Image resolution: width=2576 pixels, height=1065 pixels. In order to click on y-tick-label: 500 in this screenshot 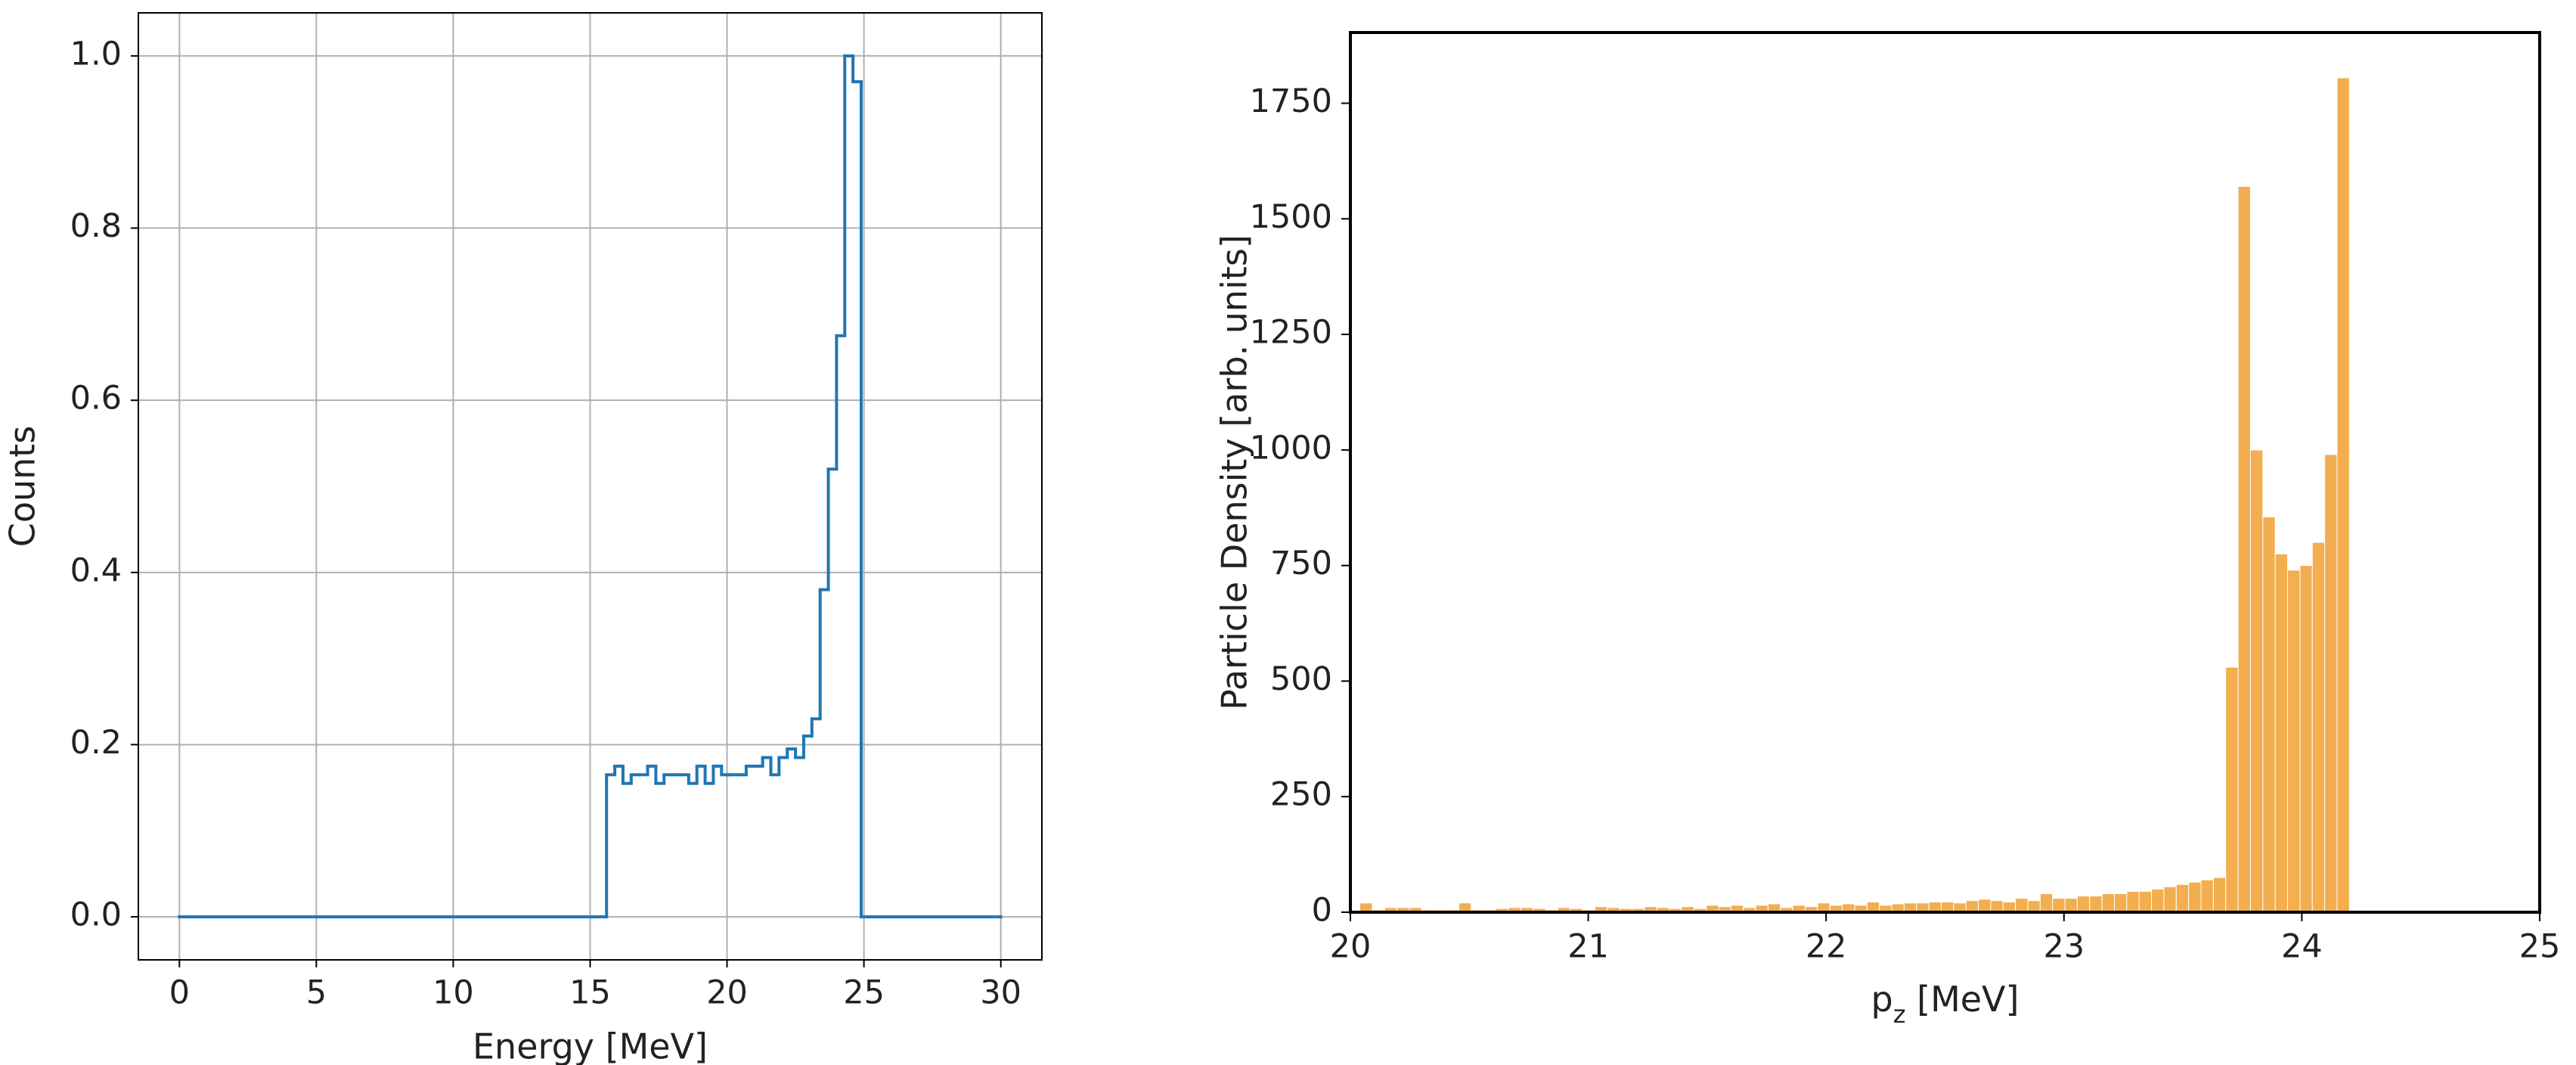, I will do `click(1301, 679)`.